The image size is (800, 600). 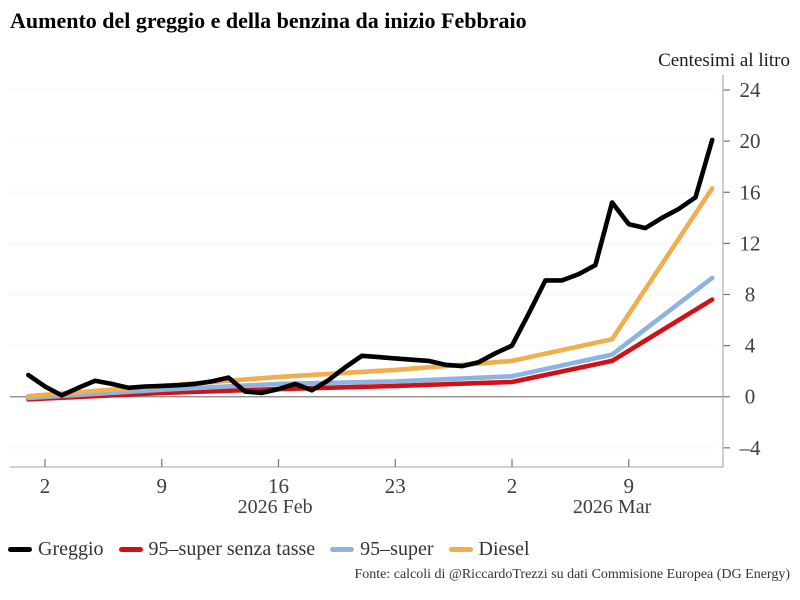 I want to click on y-tick-label: 12, so click(x=750, y=243).